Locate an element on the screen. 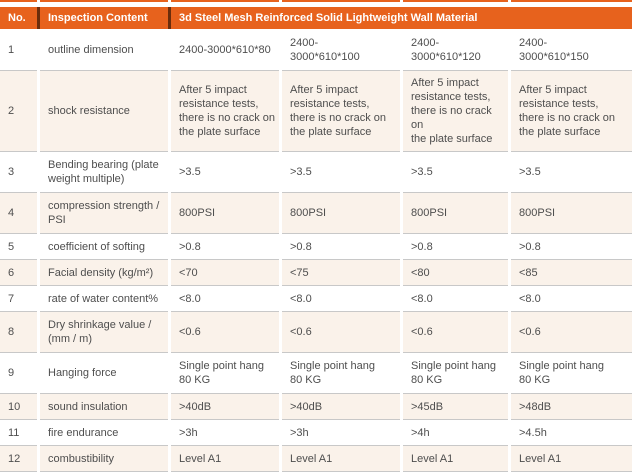 This screenshot has width=632, height=472. value-cell: <85 is located at coordinates (571, 273).